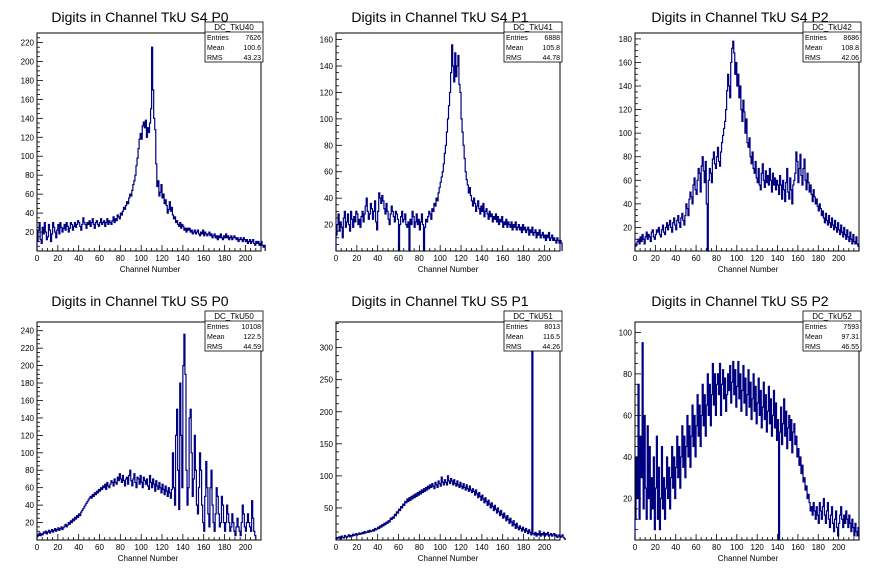 The height and width of the screenshot is (574, 896). I want to click on stats-value: 46.55, so click(850, 347).